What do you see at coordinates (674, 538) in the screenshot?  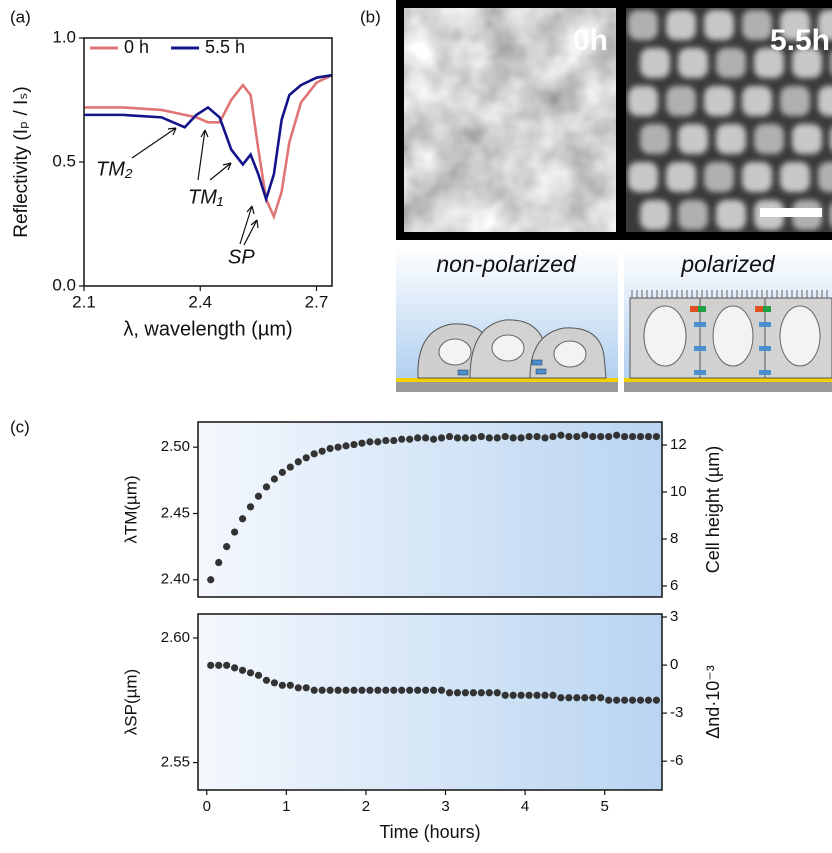 I see `y2-tick-label: 8` at bounding box center [674, 538].